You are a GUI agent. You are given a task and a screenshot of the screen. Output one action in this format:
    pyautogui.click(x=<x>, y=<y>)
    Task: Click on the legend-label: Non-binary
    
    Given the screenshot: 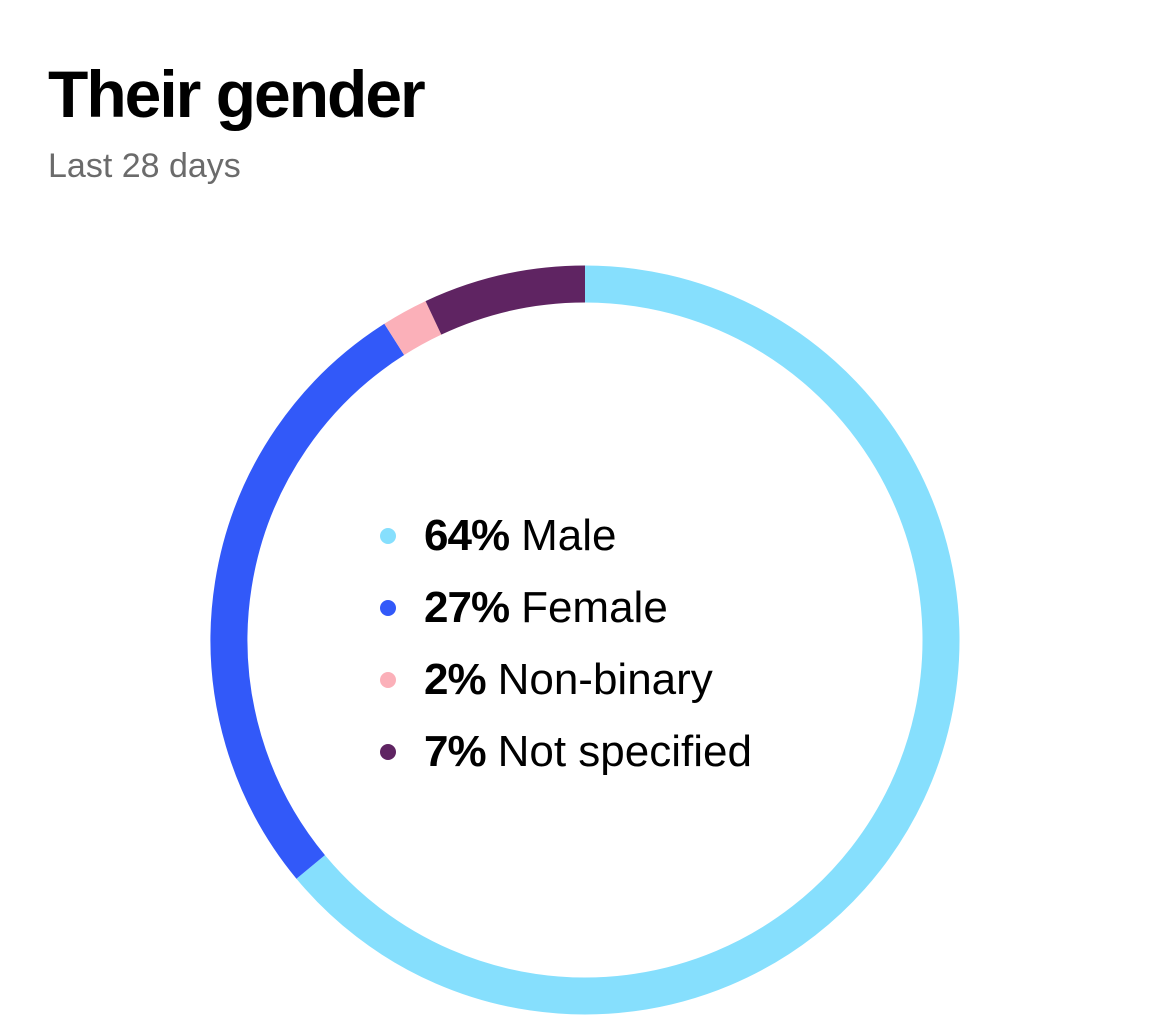 What is the action you would take?
    pyautogui.click(x=605, y=679)
    